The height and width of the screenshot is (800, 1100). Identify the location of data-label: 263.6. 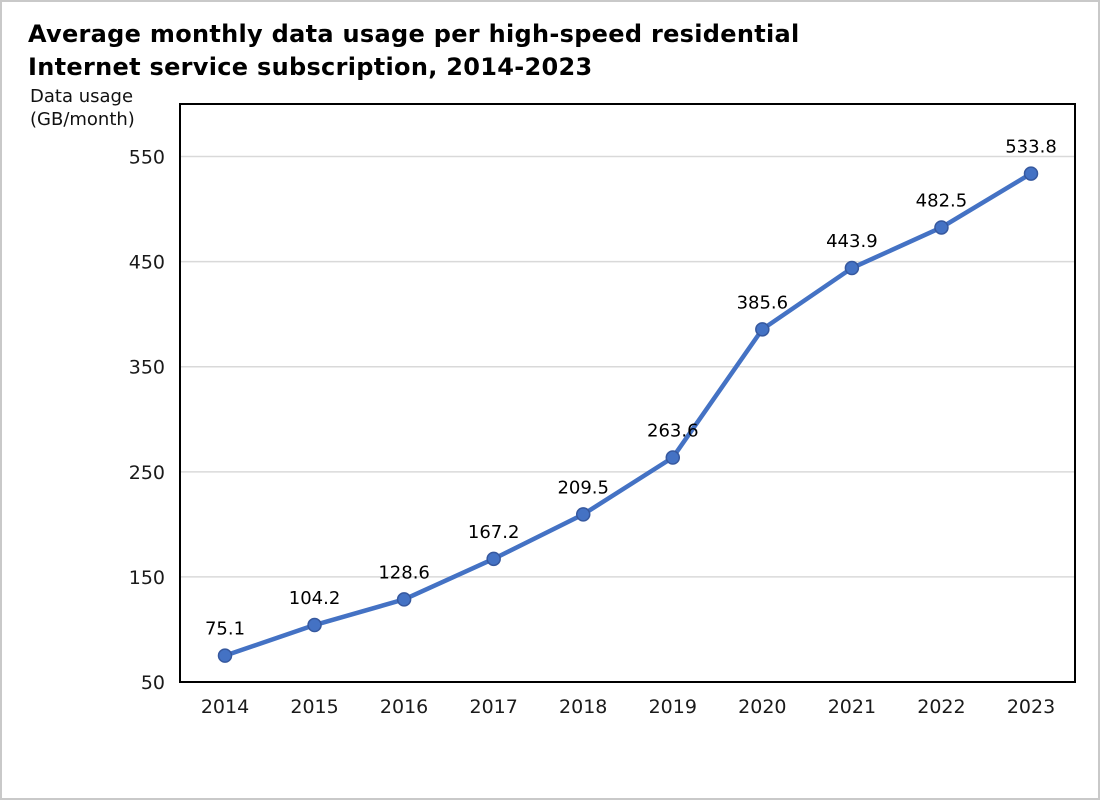
(673, 431).